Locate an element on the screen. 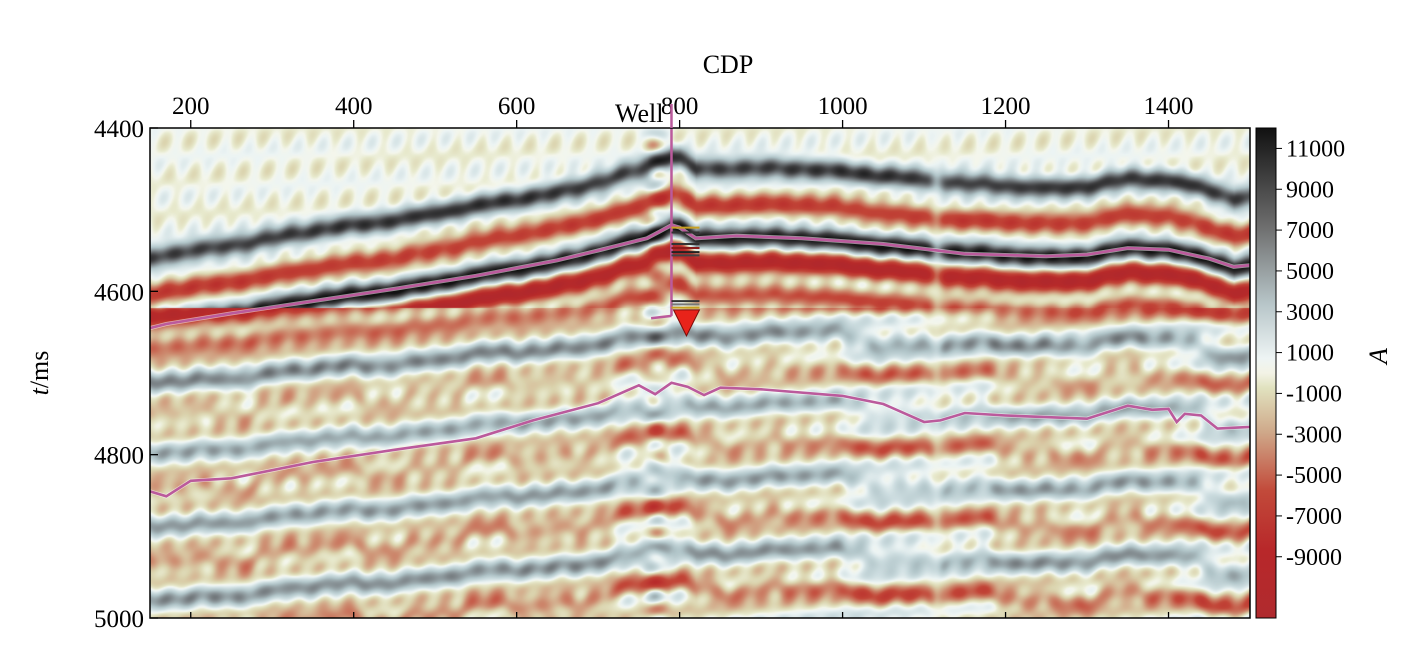  y-tick-label: 4600 is located at coordinates (119, 292).